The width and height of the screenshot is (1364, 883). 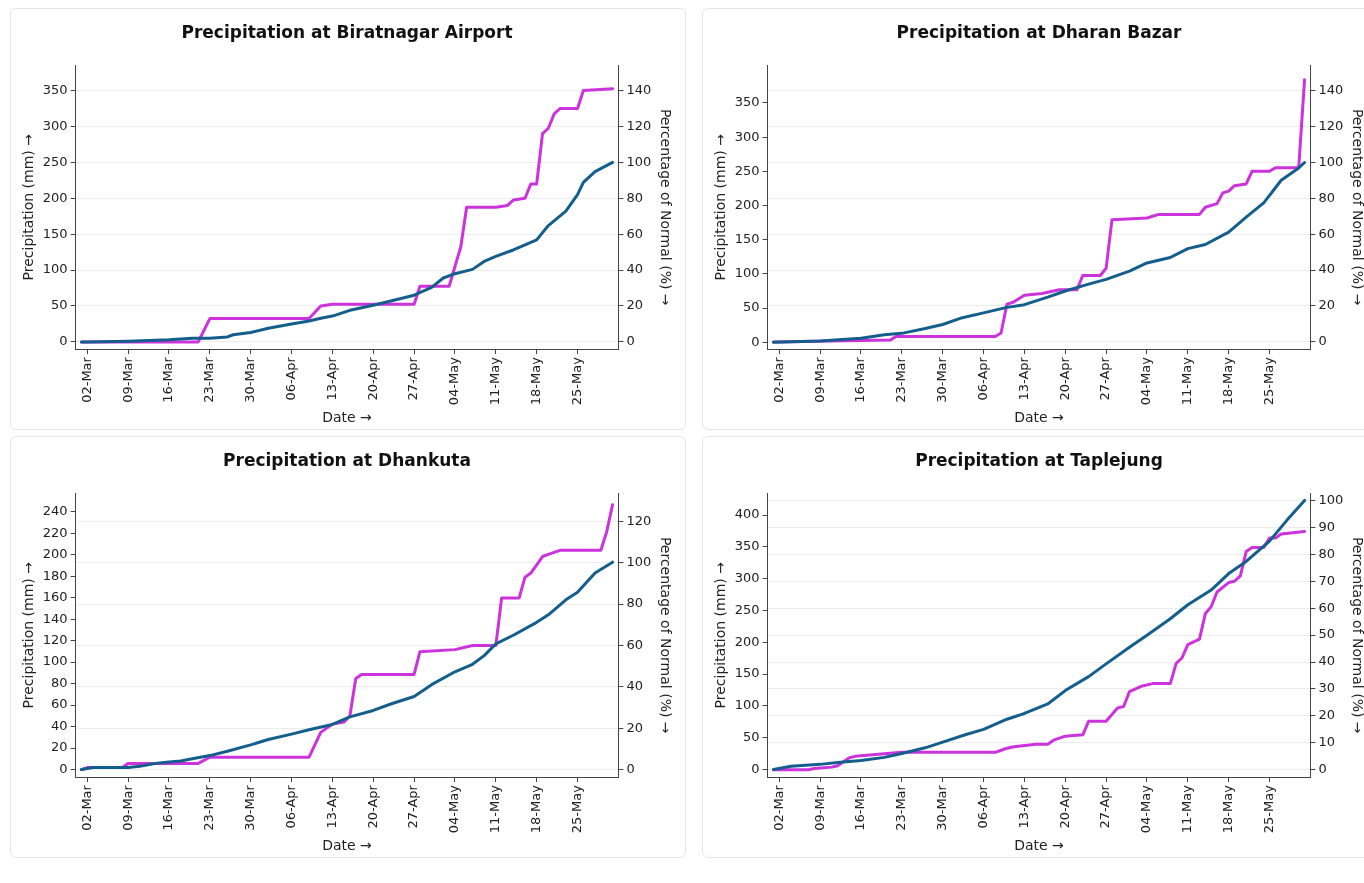 I want to click on y-tick-label: 180, so click(x=55, y=575).